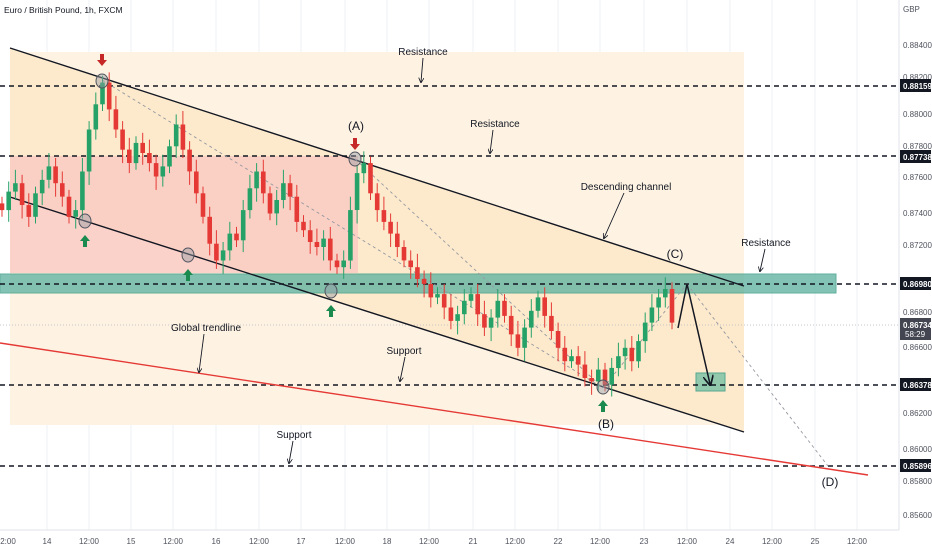 This screenshot has height=550, width=932. What do you see at coordinates (403, 351) in the screenshot?
I see `support-mid-label: Support` at bounding box center [403, 351].